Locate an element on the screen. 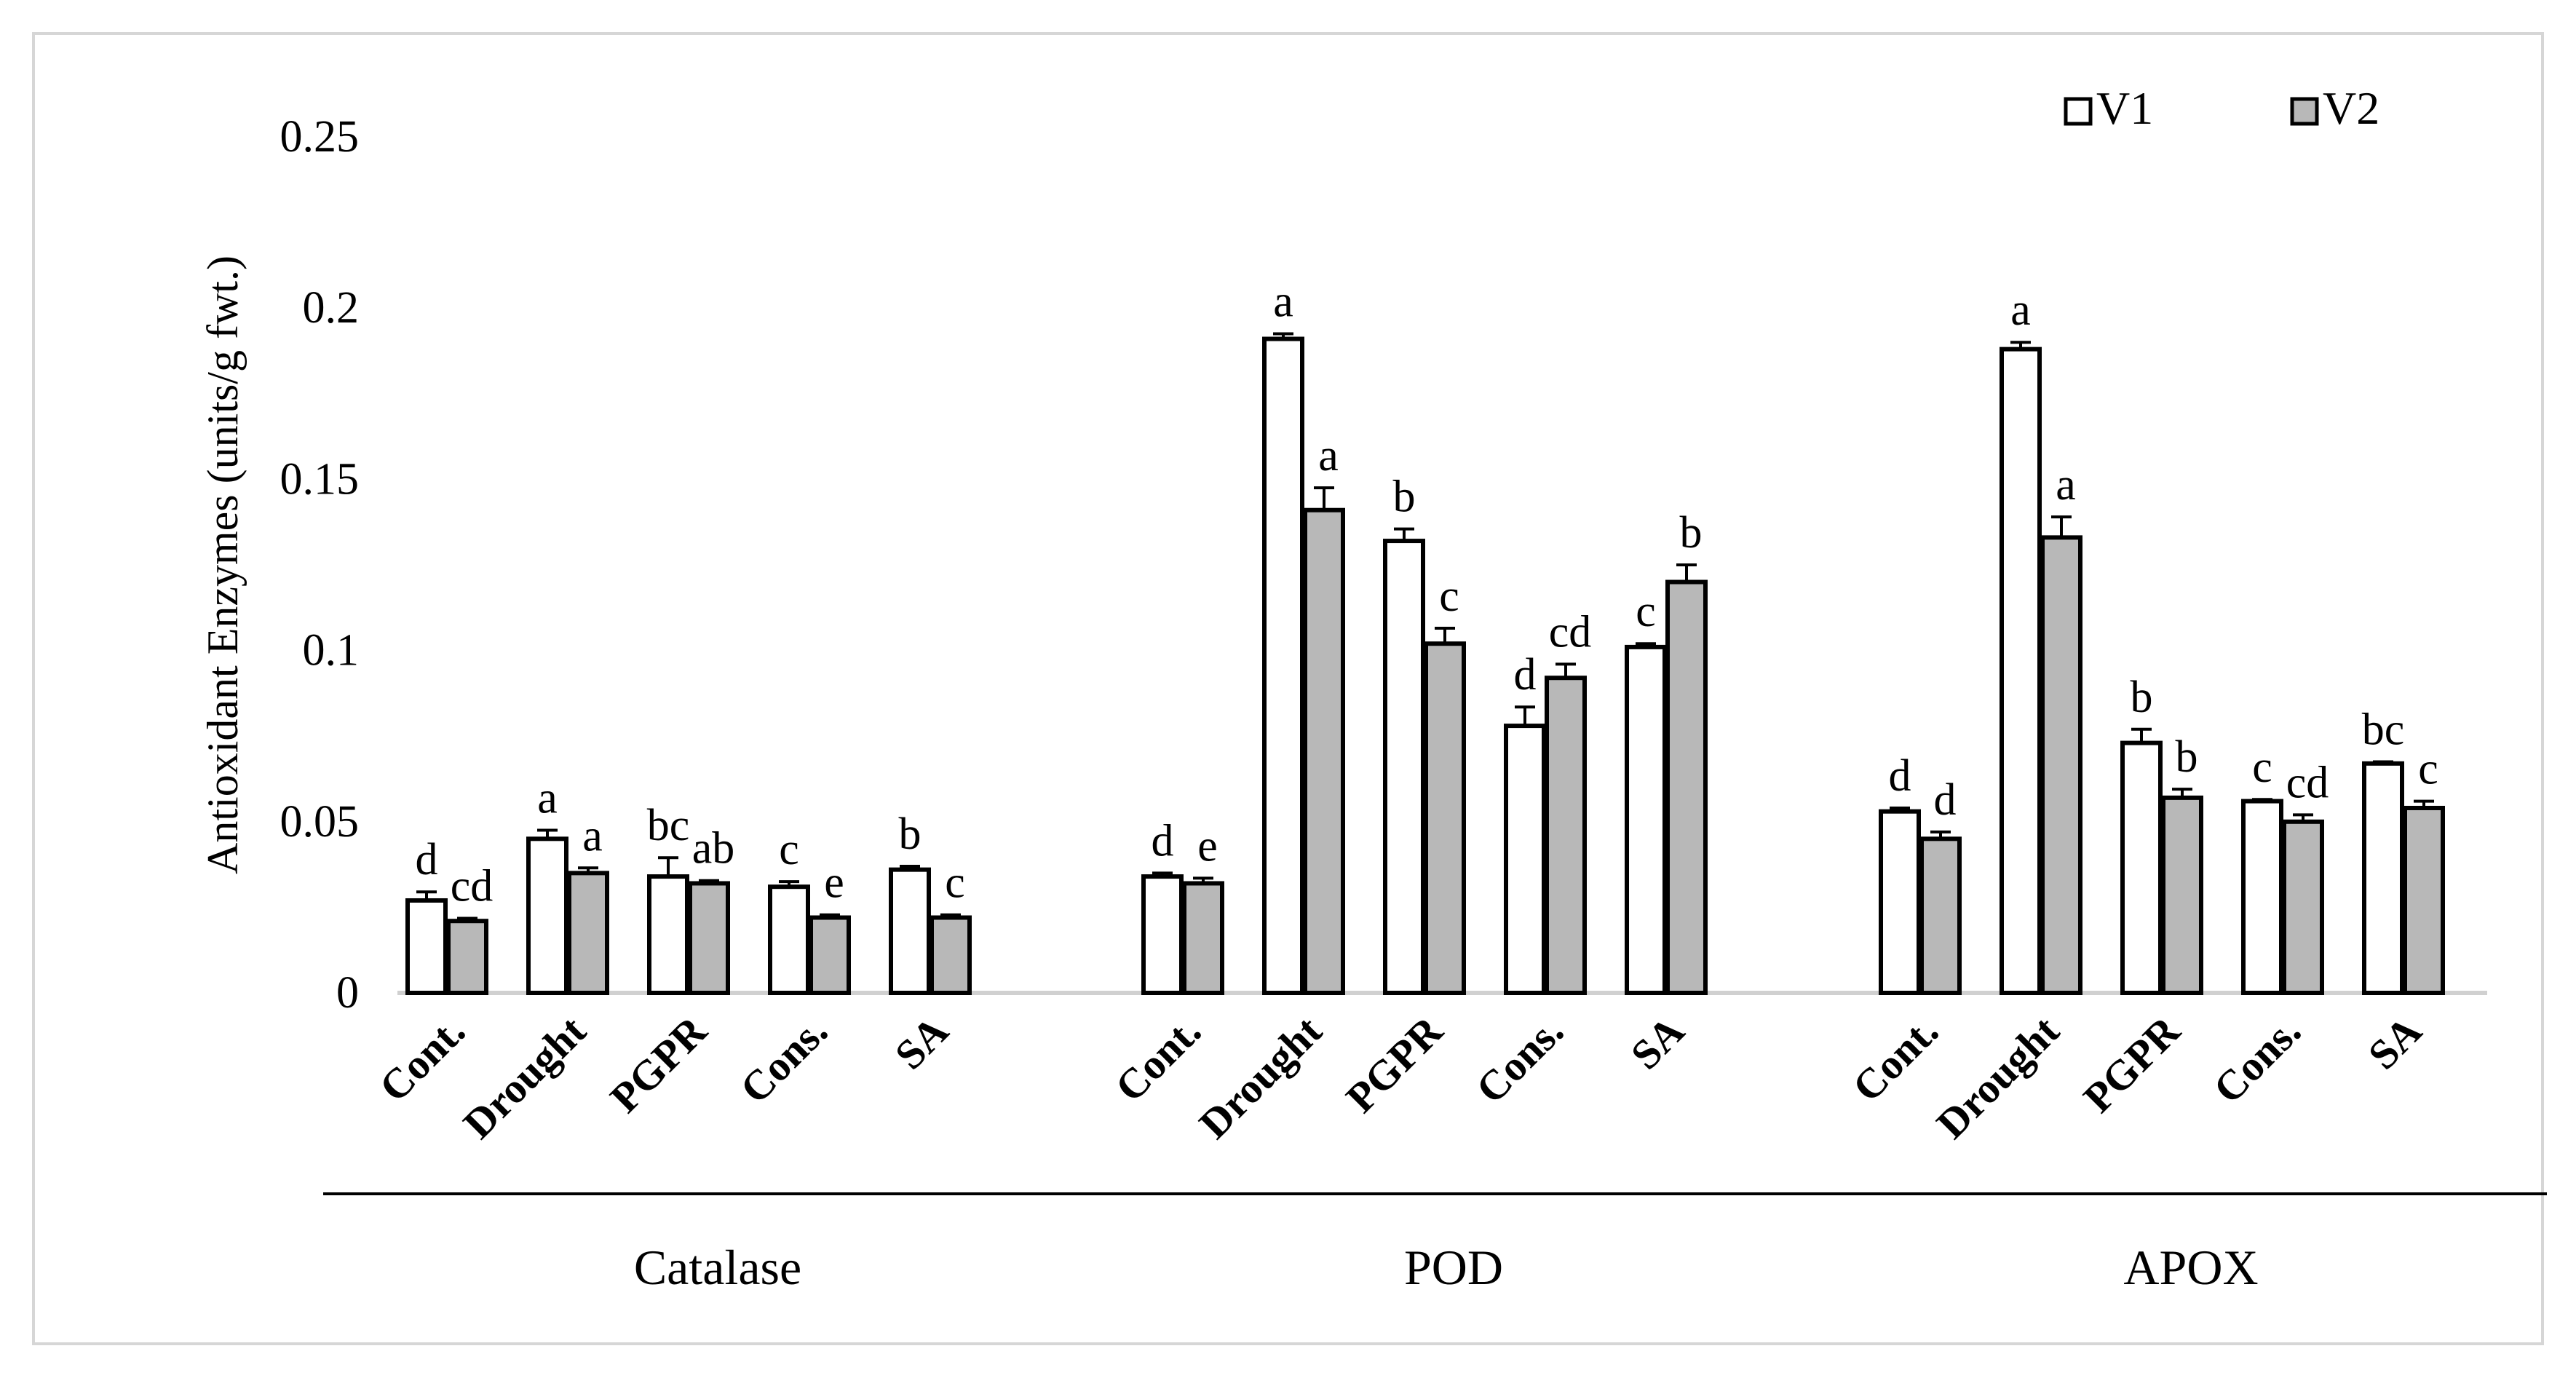 The width and height of the screenshot is (2576, 1386). legend: V1 V2 is located at coordinates (2221, 108).